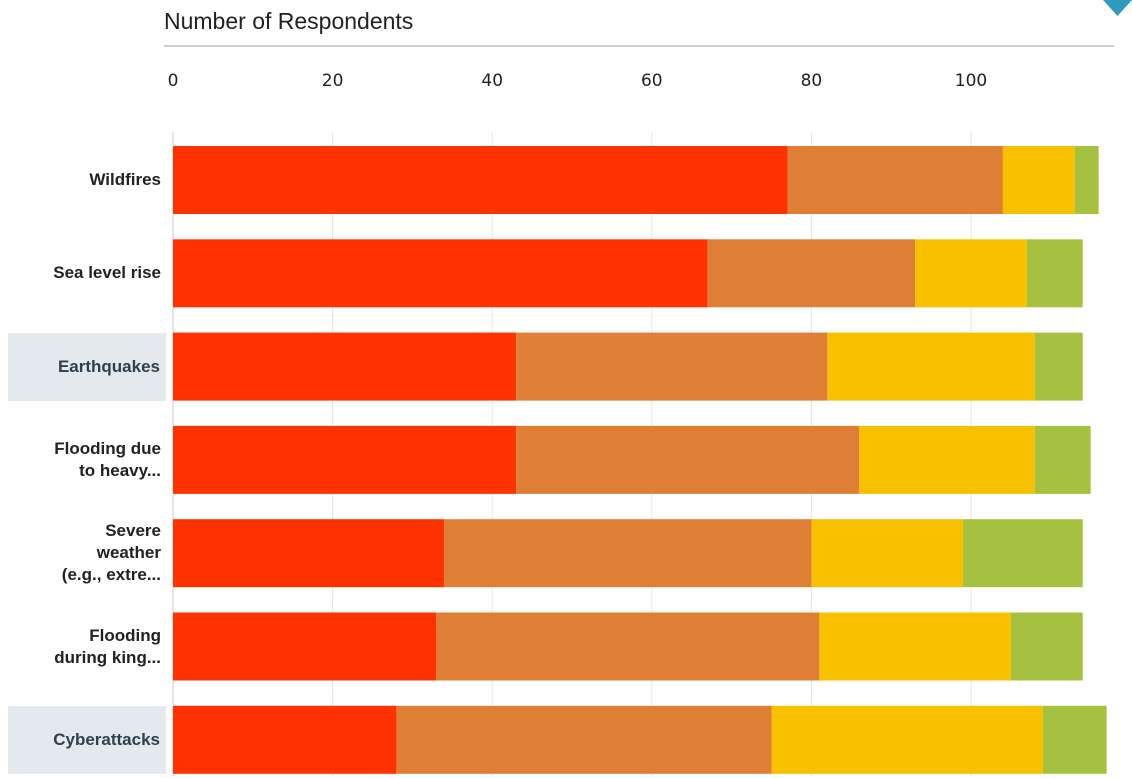  I want to click on category-label-line: Earthquakes, so click(108, 366).